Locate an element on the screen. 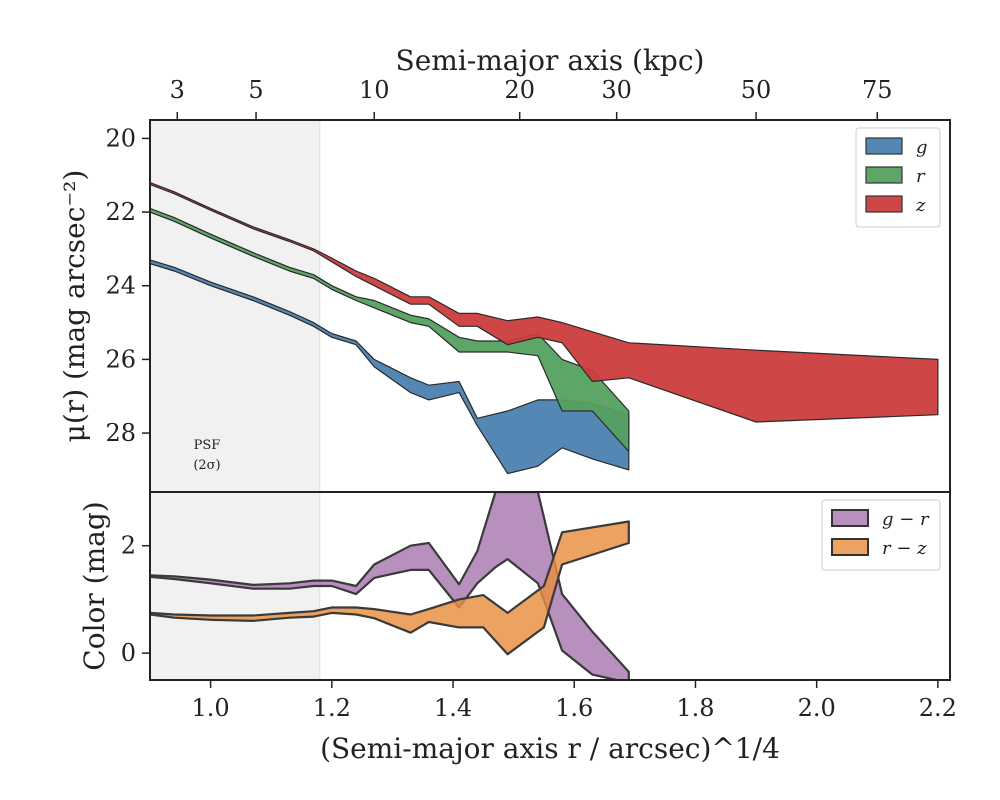  color-ytick-label: 0 is located at coordinates (128, 653).